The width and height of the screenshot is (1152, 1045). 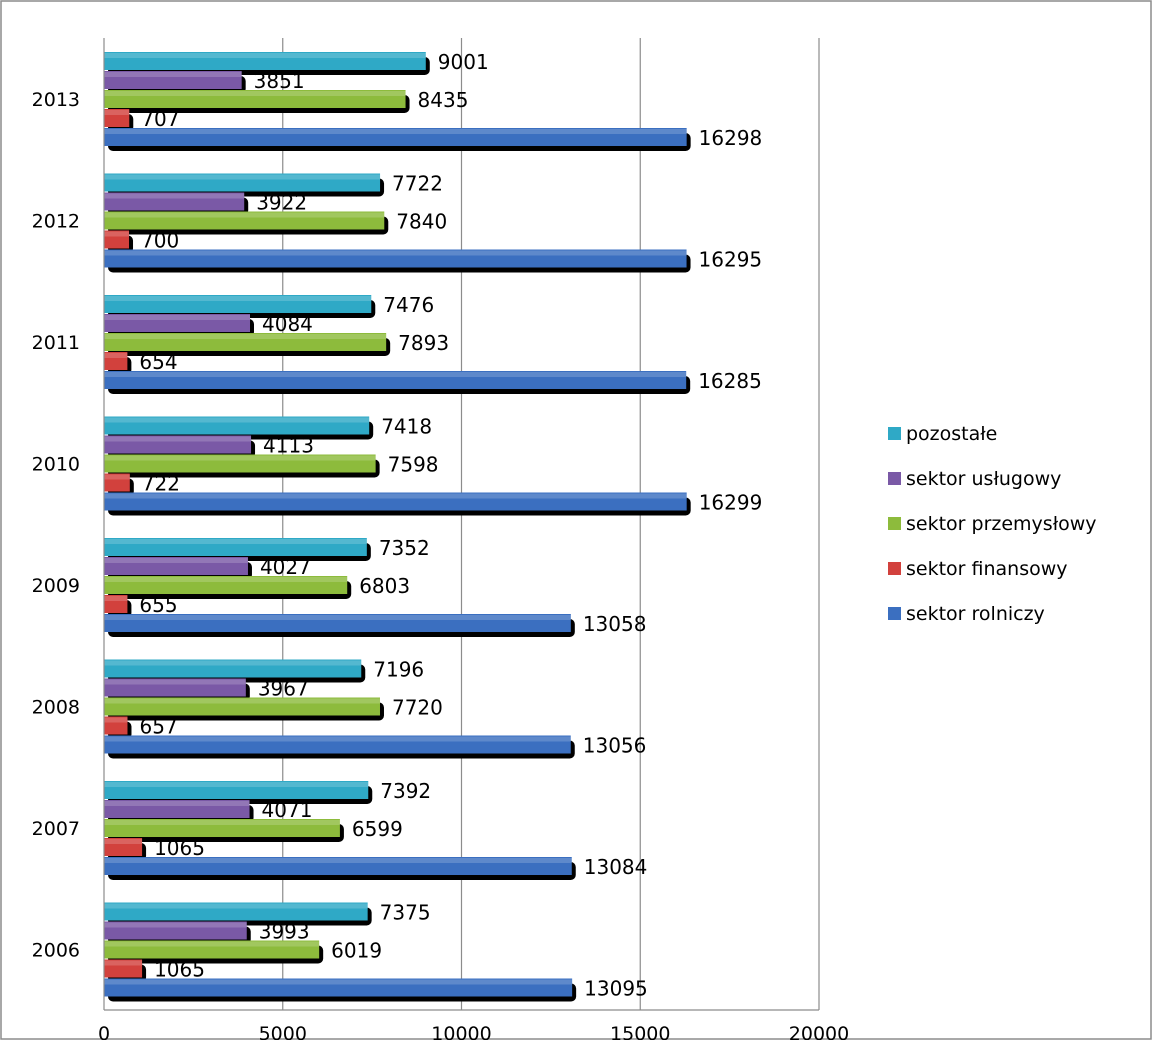 I want to click on data-label: 16298, so click(x=731, y=138).